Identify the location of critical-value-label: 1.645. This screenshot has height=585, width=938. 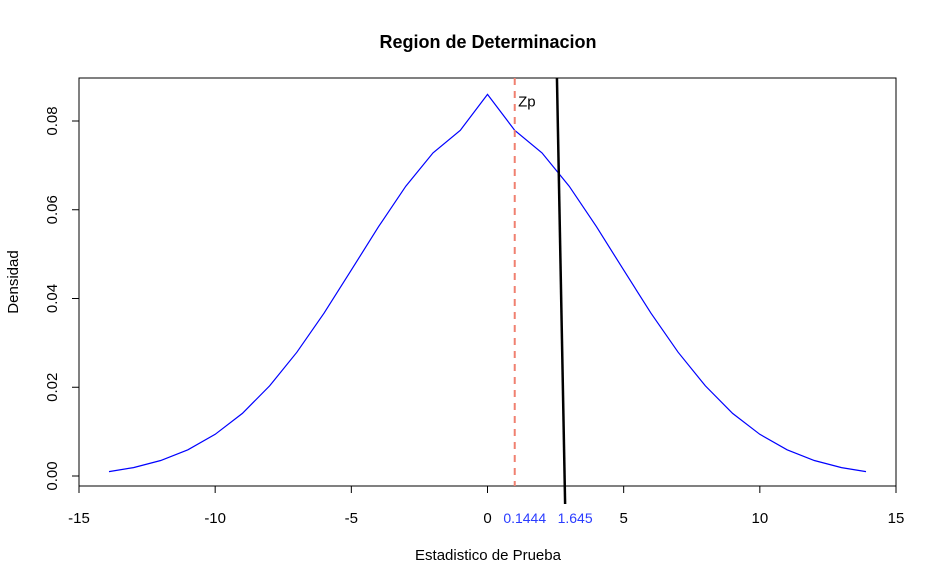
(575, 518).